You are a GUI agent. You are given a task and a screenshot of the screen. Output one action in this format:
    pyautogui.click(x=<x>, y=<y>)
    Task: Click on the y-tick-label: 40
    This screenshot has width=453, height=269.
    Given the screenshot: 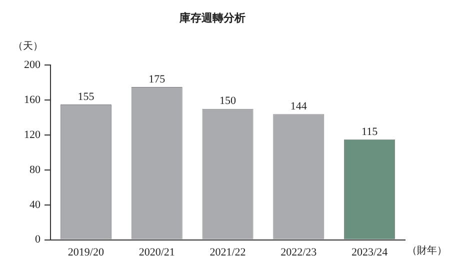 What is the action you would take?
    pyautogui.click(x=35, y=204)
    